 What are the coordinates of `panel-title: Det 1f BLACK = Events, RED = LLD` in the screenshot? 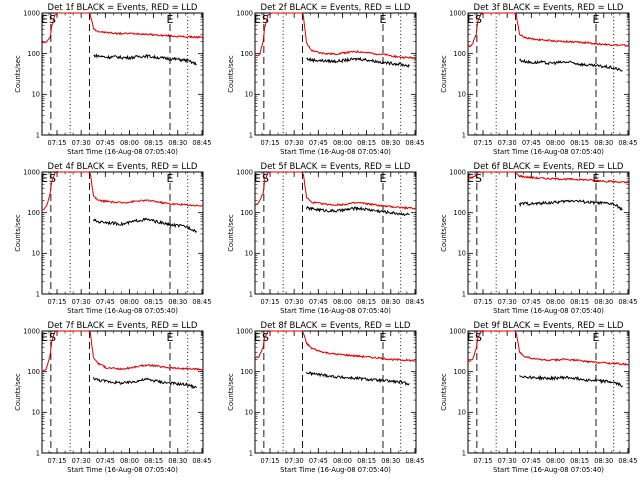 It's located at (123, 8).